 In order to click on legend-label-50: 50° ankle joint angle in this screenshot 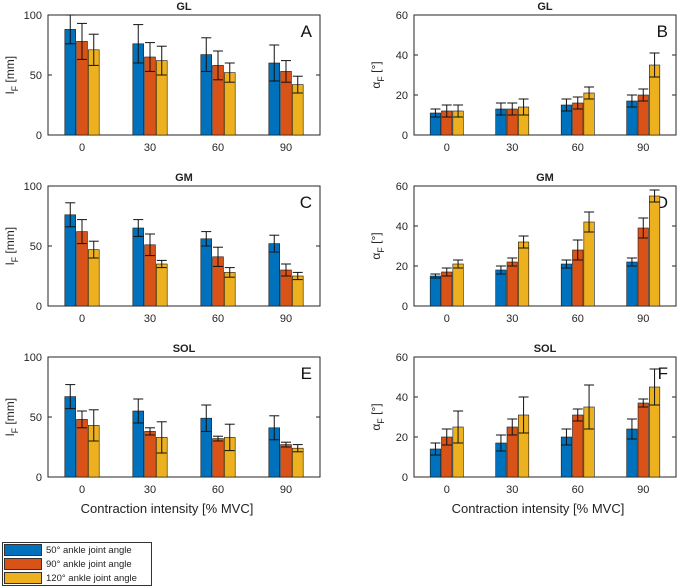, I will do `click(89, 550)`.